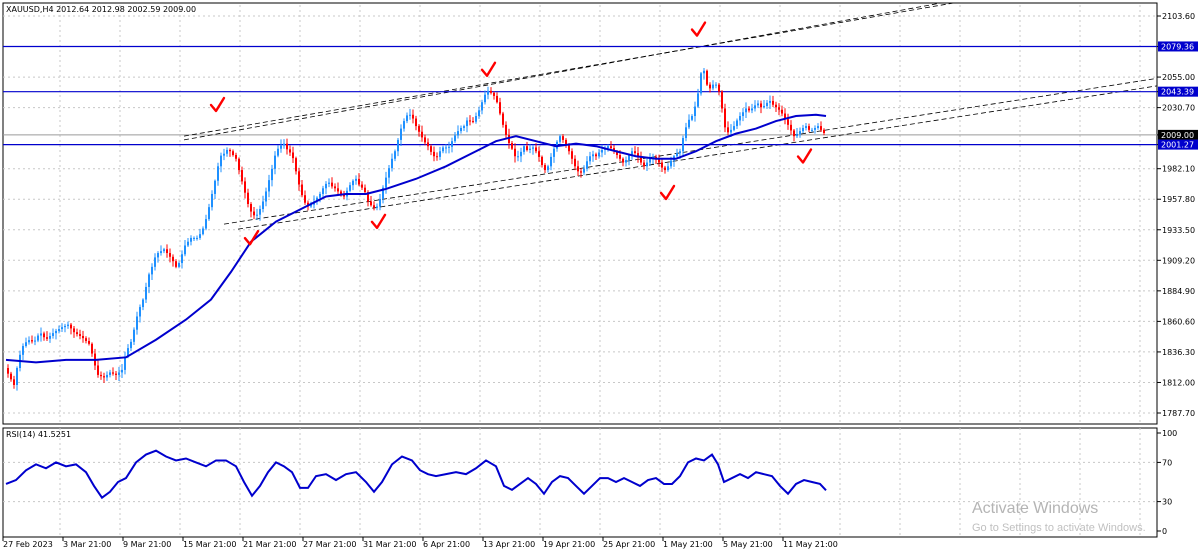 This screenshot has width=1200, height=558. Describe the element at coordinates (1178, 144) in the screenshot. I see `level-price-tag` at that location.